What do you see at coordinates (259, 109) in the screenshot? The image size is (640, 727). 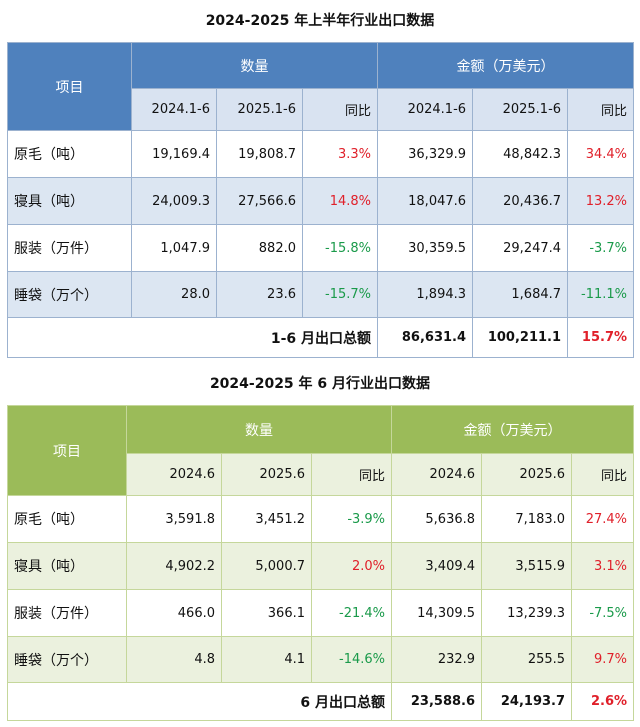 I see `subheader-qty-curr: 2025.1-6` at bounding box center [259, 109].